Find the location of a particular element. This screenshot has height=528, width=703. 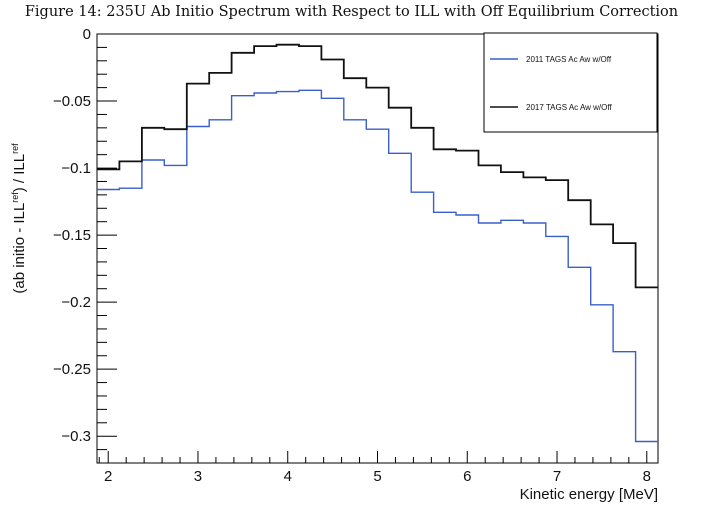

y-tick-labels: 0 −0.05 −0.1 −0.15 −0.2 −0.25 −0.3 is located at coordinates (72, 235).